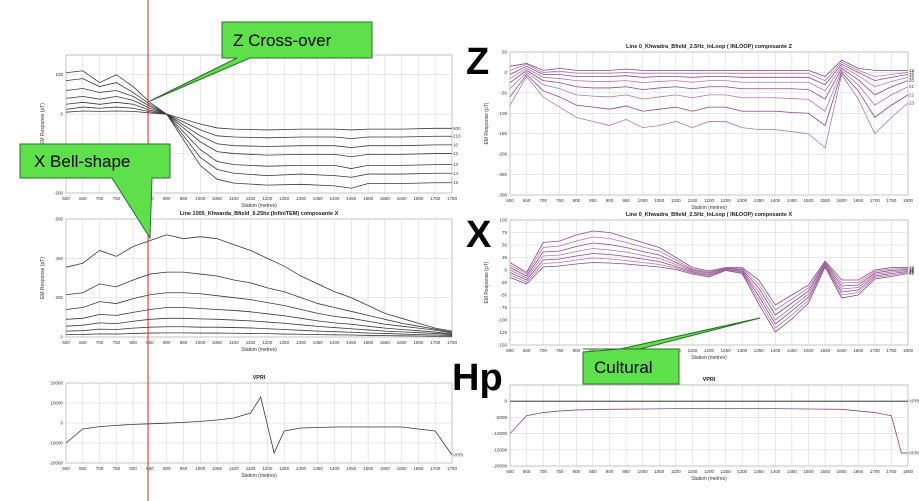  What do you see at coordinates (456, 164) in the screenshot?
I see `left-z-series-end-label: 13` at bounding box center [456, 164].